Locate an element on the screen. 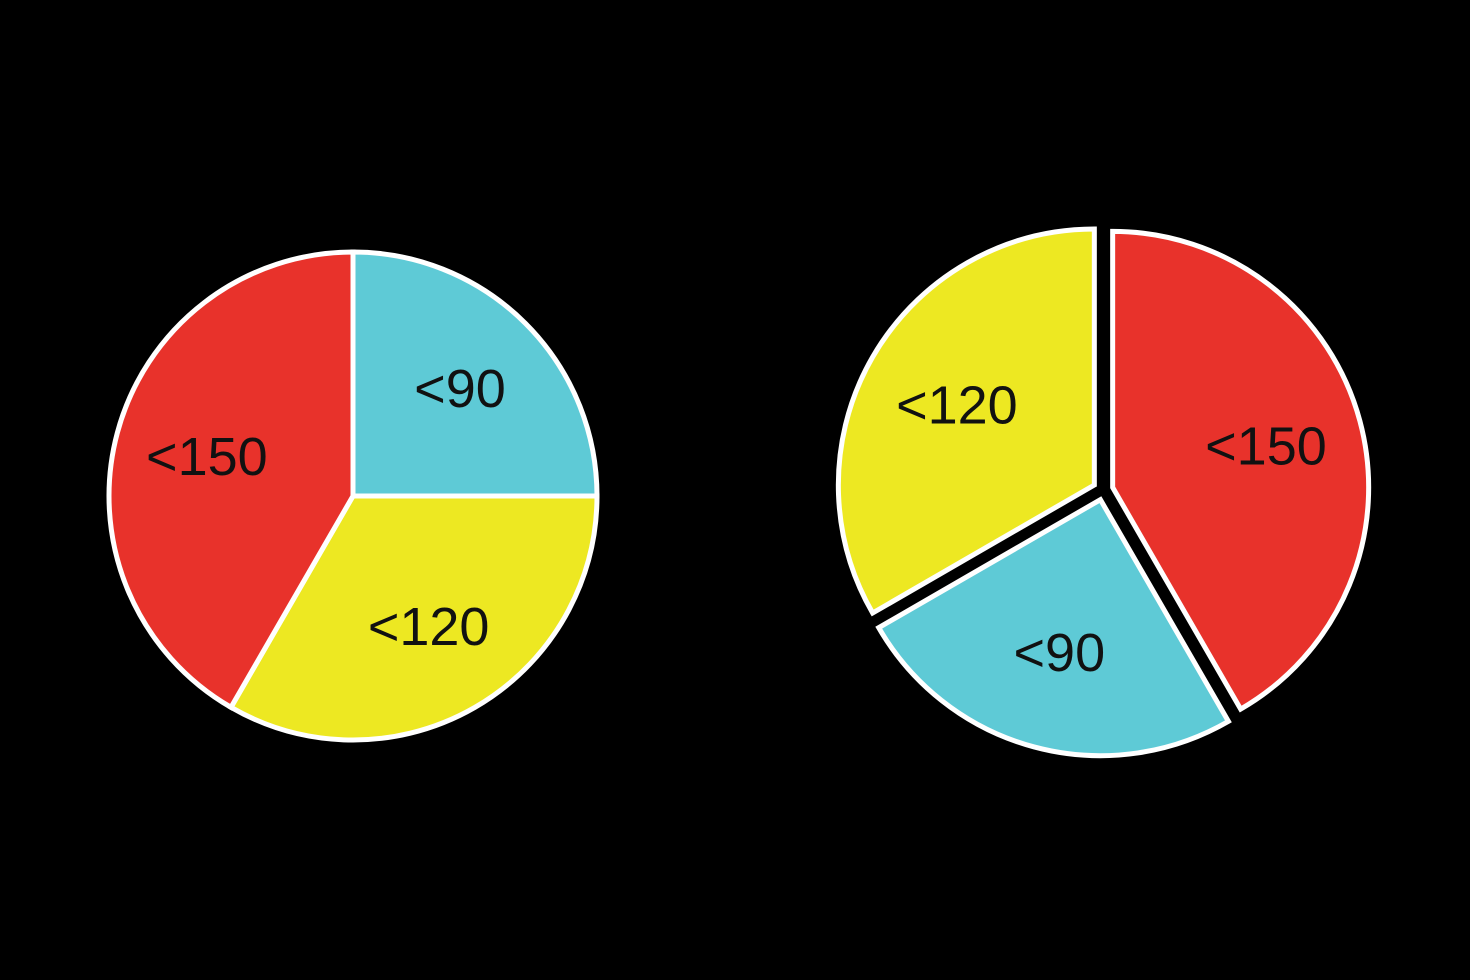  pie-slice-150-left is located at coordinates (231, 480).